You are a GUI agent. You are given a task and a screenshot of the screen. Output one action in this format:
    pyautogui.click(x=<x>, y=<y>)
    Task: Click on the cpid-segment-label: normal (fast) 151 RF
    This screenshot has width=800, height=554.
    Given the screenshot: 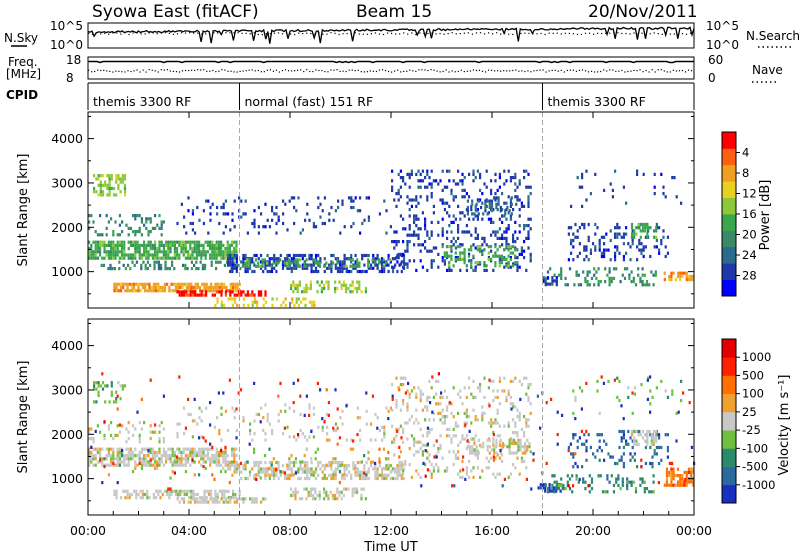 What is the action you would take?
    pyautogui.click(x=309, y=101)
    